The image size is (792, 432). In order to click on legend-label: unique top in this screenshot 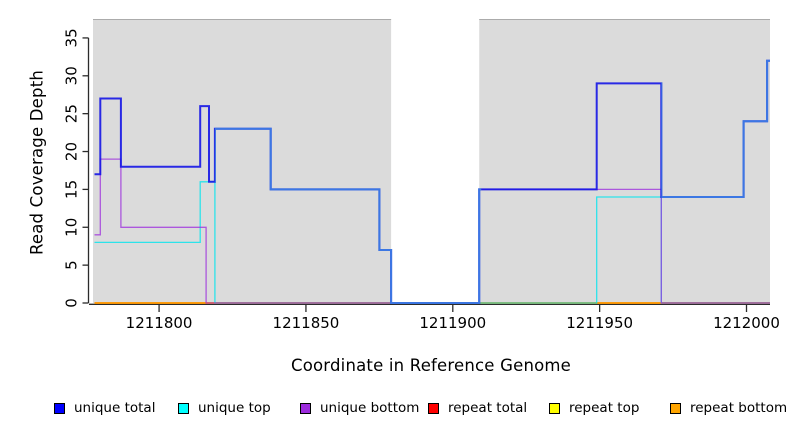, I will do `click(234, 408)`.